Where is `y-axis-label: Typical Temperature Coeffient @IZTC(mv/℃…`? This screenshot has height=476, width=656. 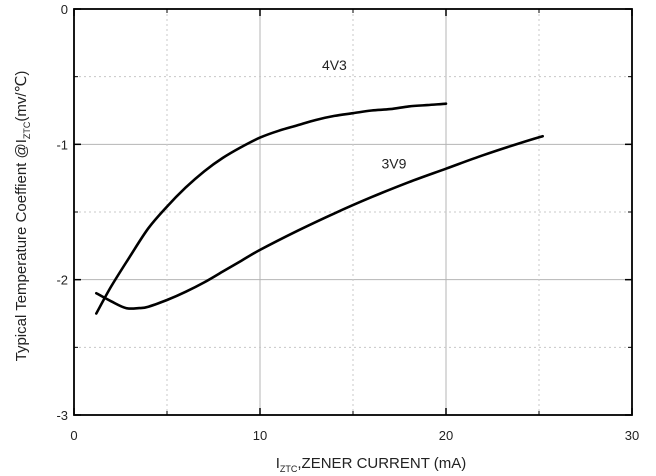
y-axis-label: Typical Temperature Coeffient @IZTC(mv/℃… is located at coordinates (22, 216).